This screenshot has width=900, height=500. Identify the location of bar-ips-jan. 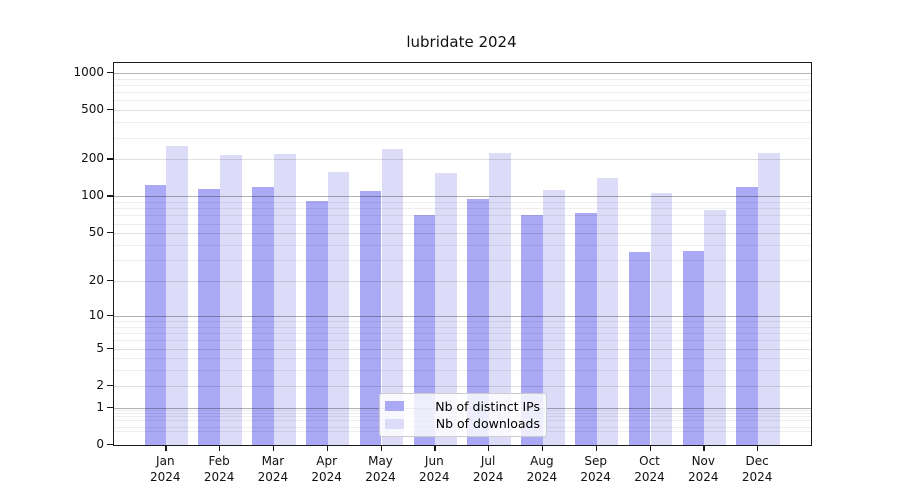
(155, 314).